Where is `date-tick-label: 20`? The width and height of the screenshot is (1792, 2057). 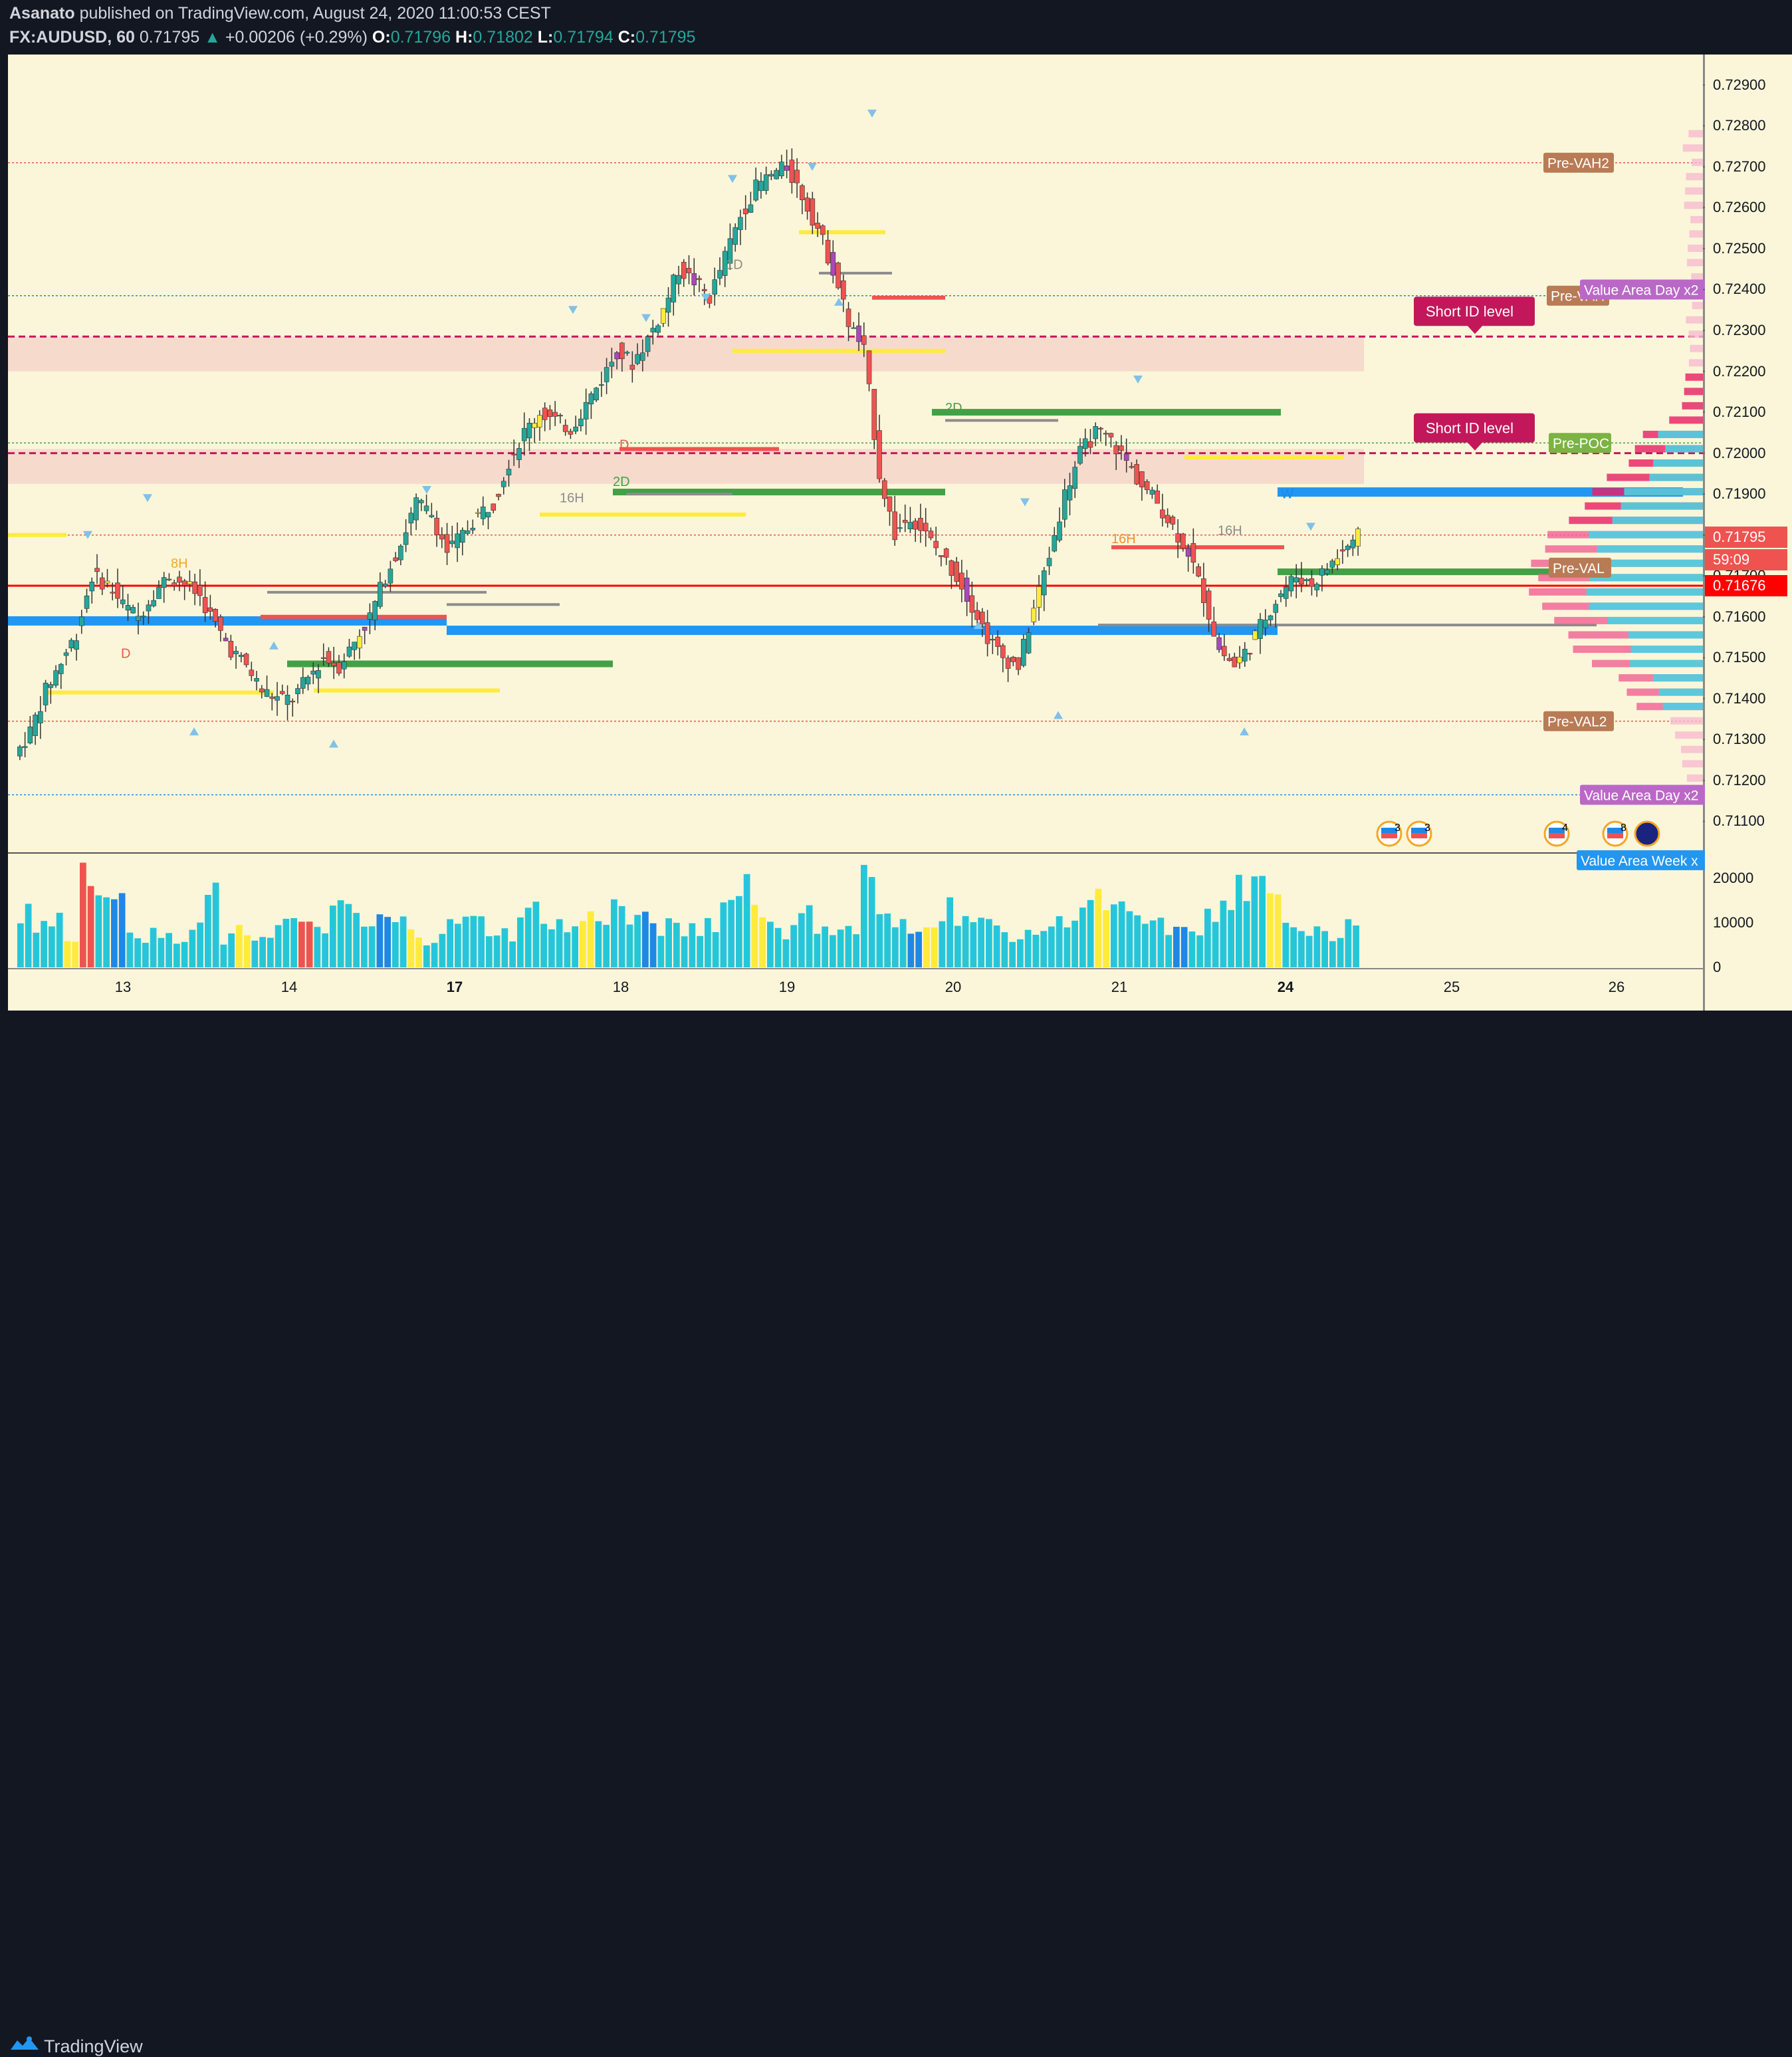 date-tick-label: 20 is located at coordinates (953, 987).